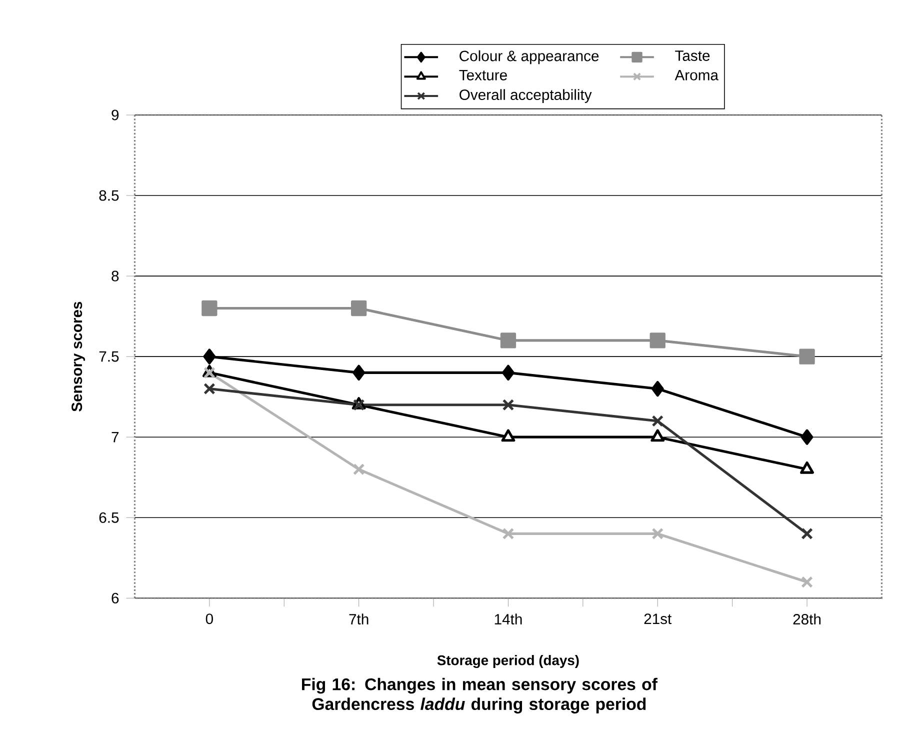 The height and width of the screenshot is (749, 902). What do you see at coordinates (508, 618) in the screenshot?
I see `x-tick-label: 14th` at bounding box center [508, 618].